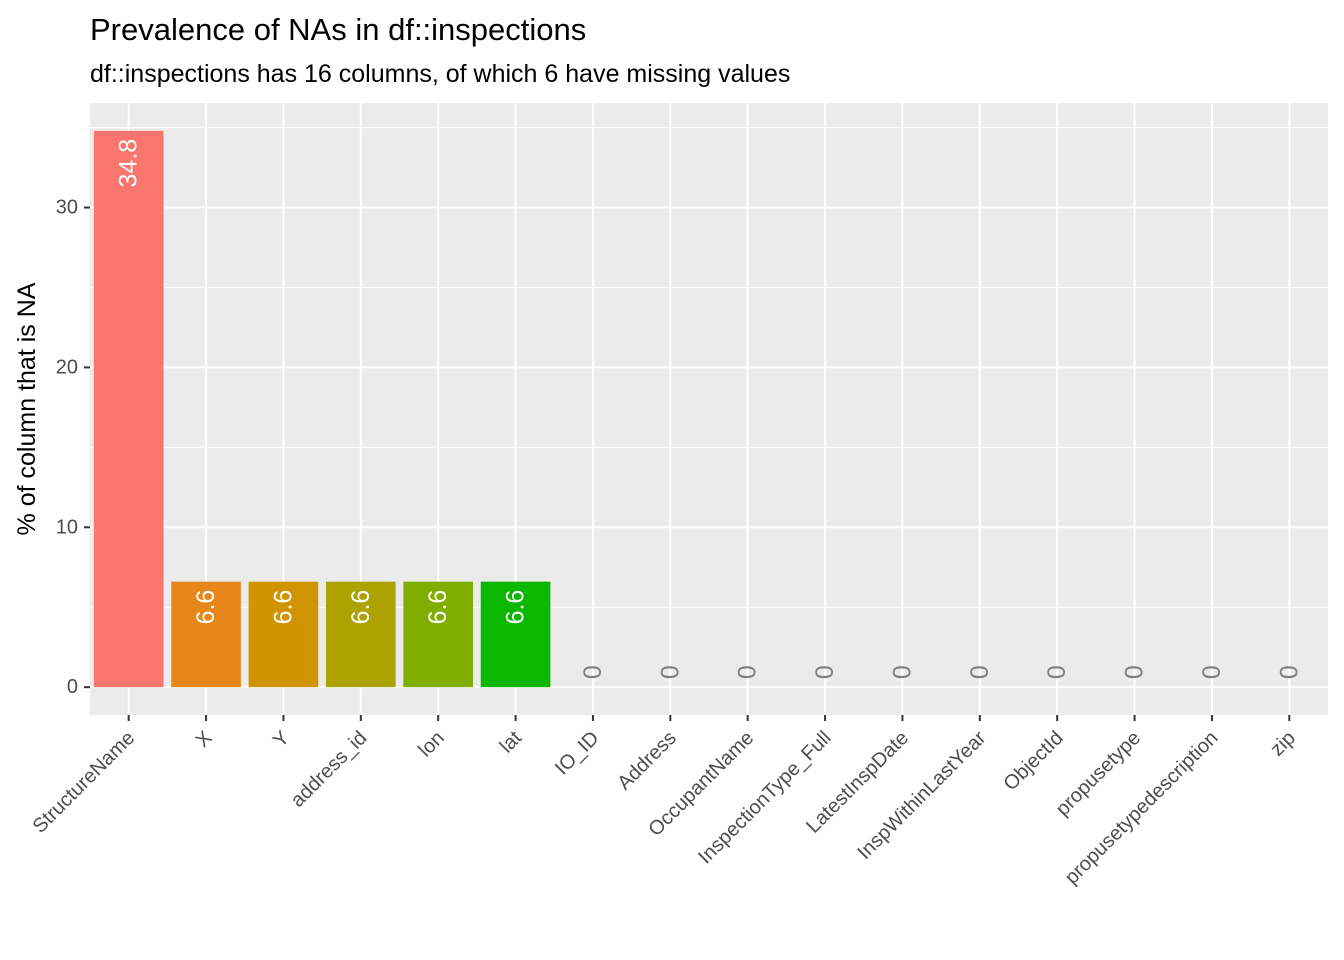 Image resolution: width=1344 pixels, height=960 pixels. I want to click on x-tick-label: ObjectId, so click(1033, 761).